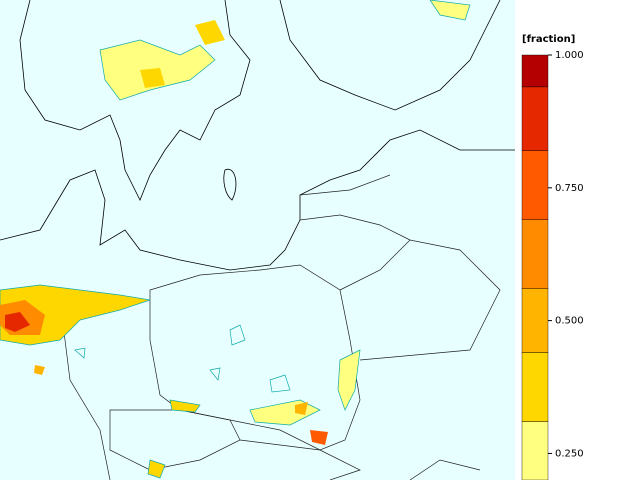 The height and width of the screenshot is (480, 640). Describe the element at coordinates (548, 39) in the screenshot. I see `colorbar-title: [fraction]` at that location.